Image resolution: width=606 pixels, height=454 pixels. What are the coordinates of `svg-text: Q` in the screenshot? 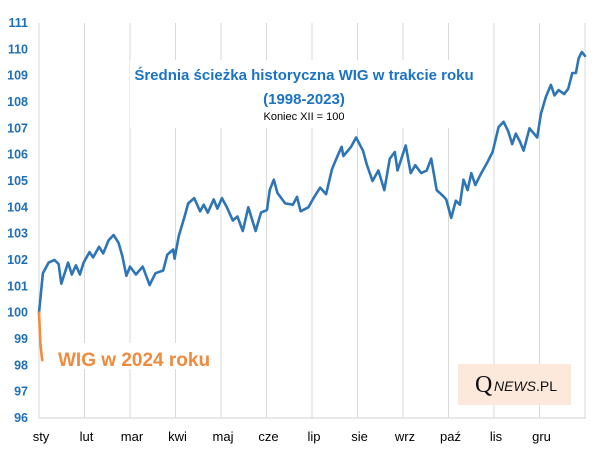 It's located at (483, 385).